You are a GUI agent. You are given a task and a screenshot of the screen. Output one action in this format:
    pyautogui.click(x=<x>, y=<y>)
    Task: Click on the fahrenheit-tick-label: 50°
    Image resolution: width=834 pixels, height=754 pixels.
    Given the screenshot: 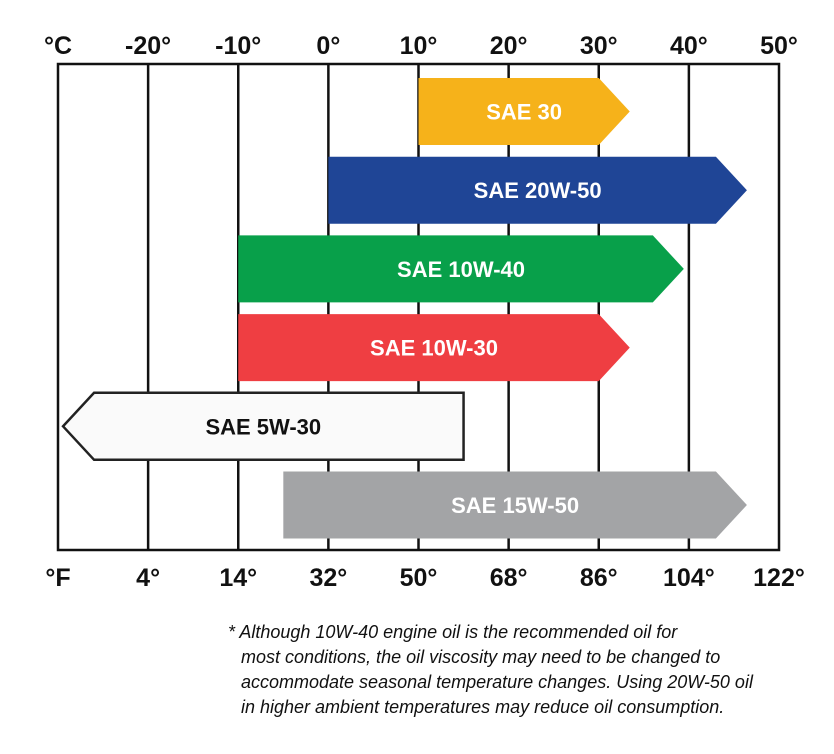 What is the action you would take?
    pyautogui.click(x=419, y=578)
    